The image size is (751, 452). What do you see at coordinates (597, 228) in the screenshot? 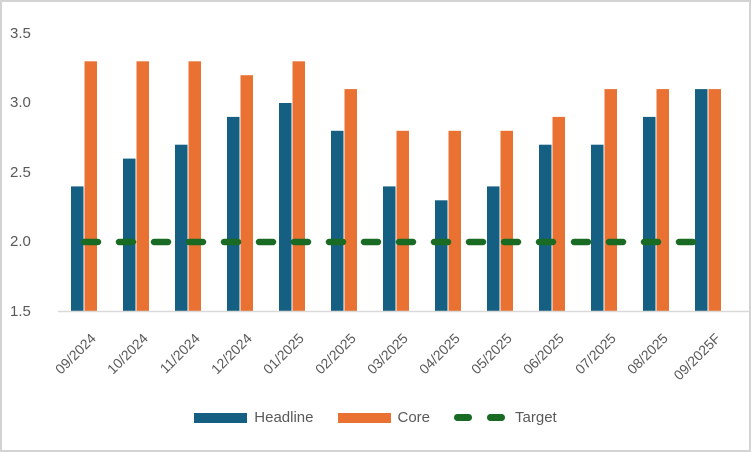
I see `bar-headline-07/2025` at bounding box center [597, 228].